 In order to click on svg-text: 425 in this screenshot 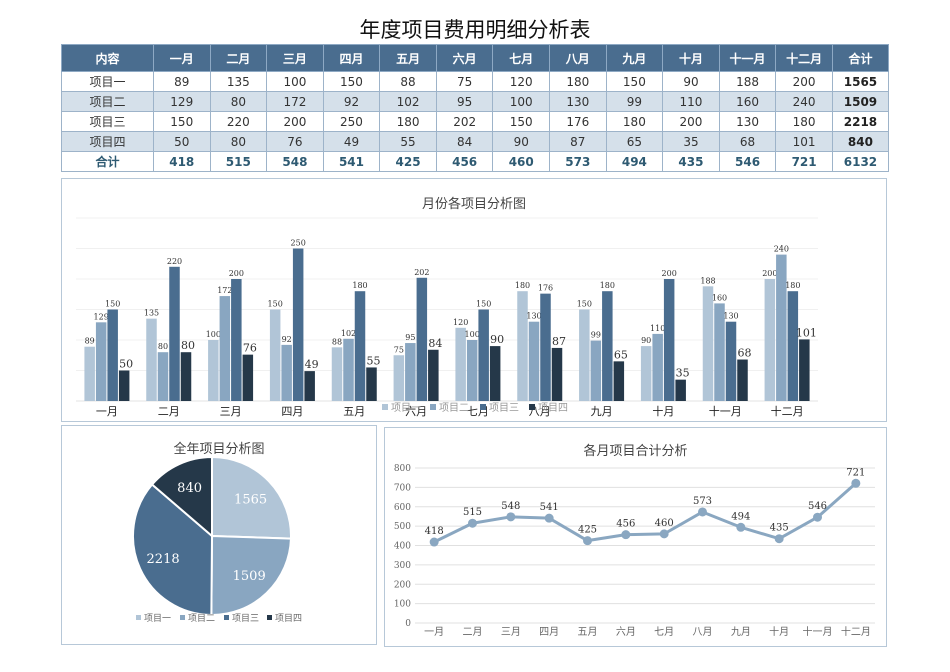, I will do `click(587, 530)`.